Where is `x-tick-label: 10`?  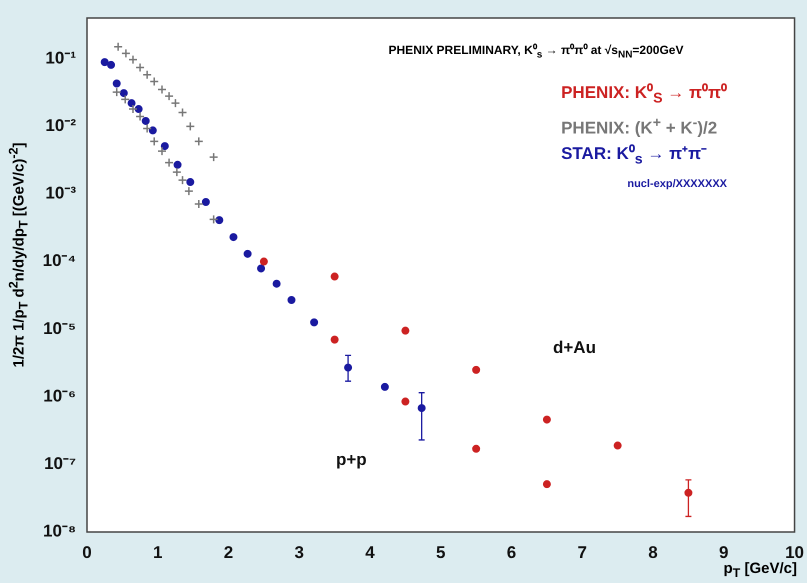
x-tick-label: 10 is located at coordinates (794, 552).